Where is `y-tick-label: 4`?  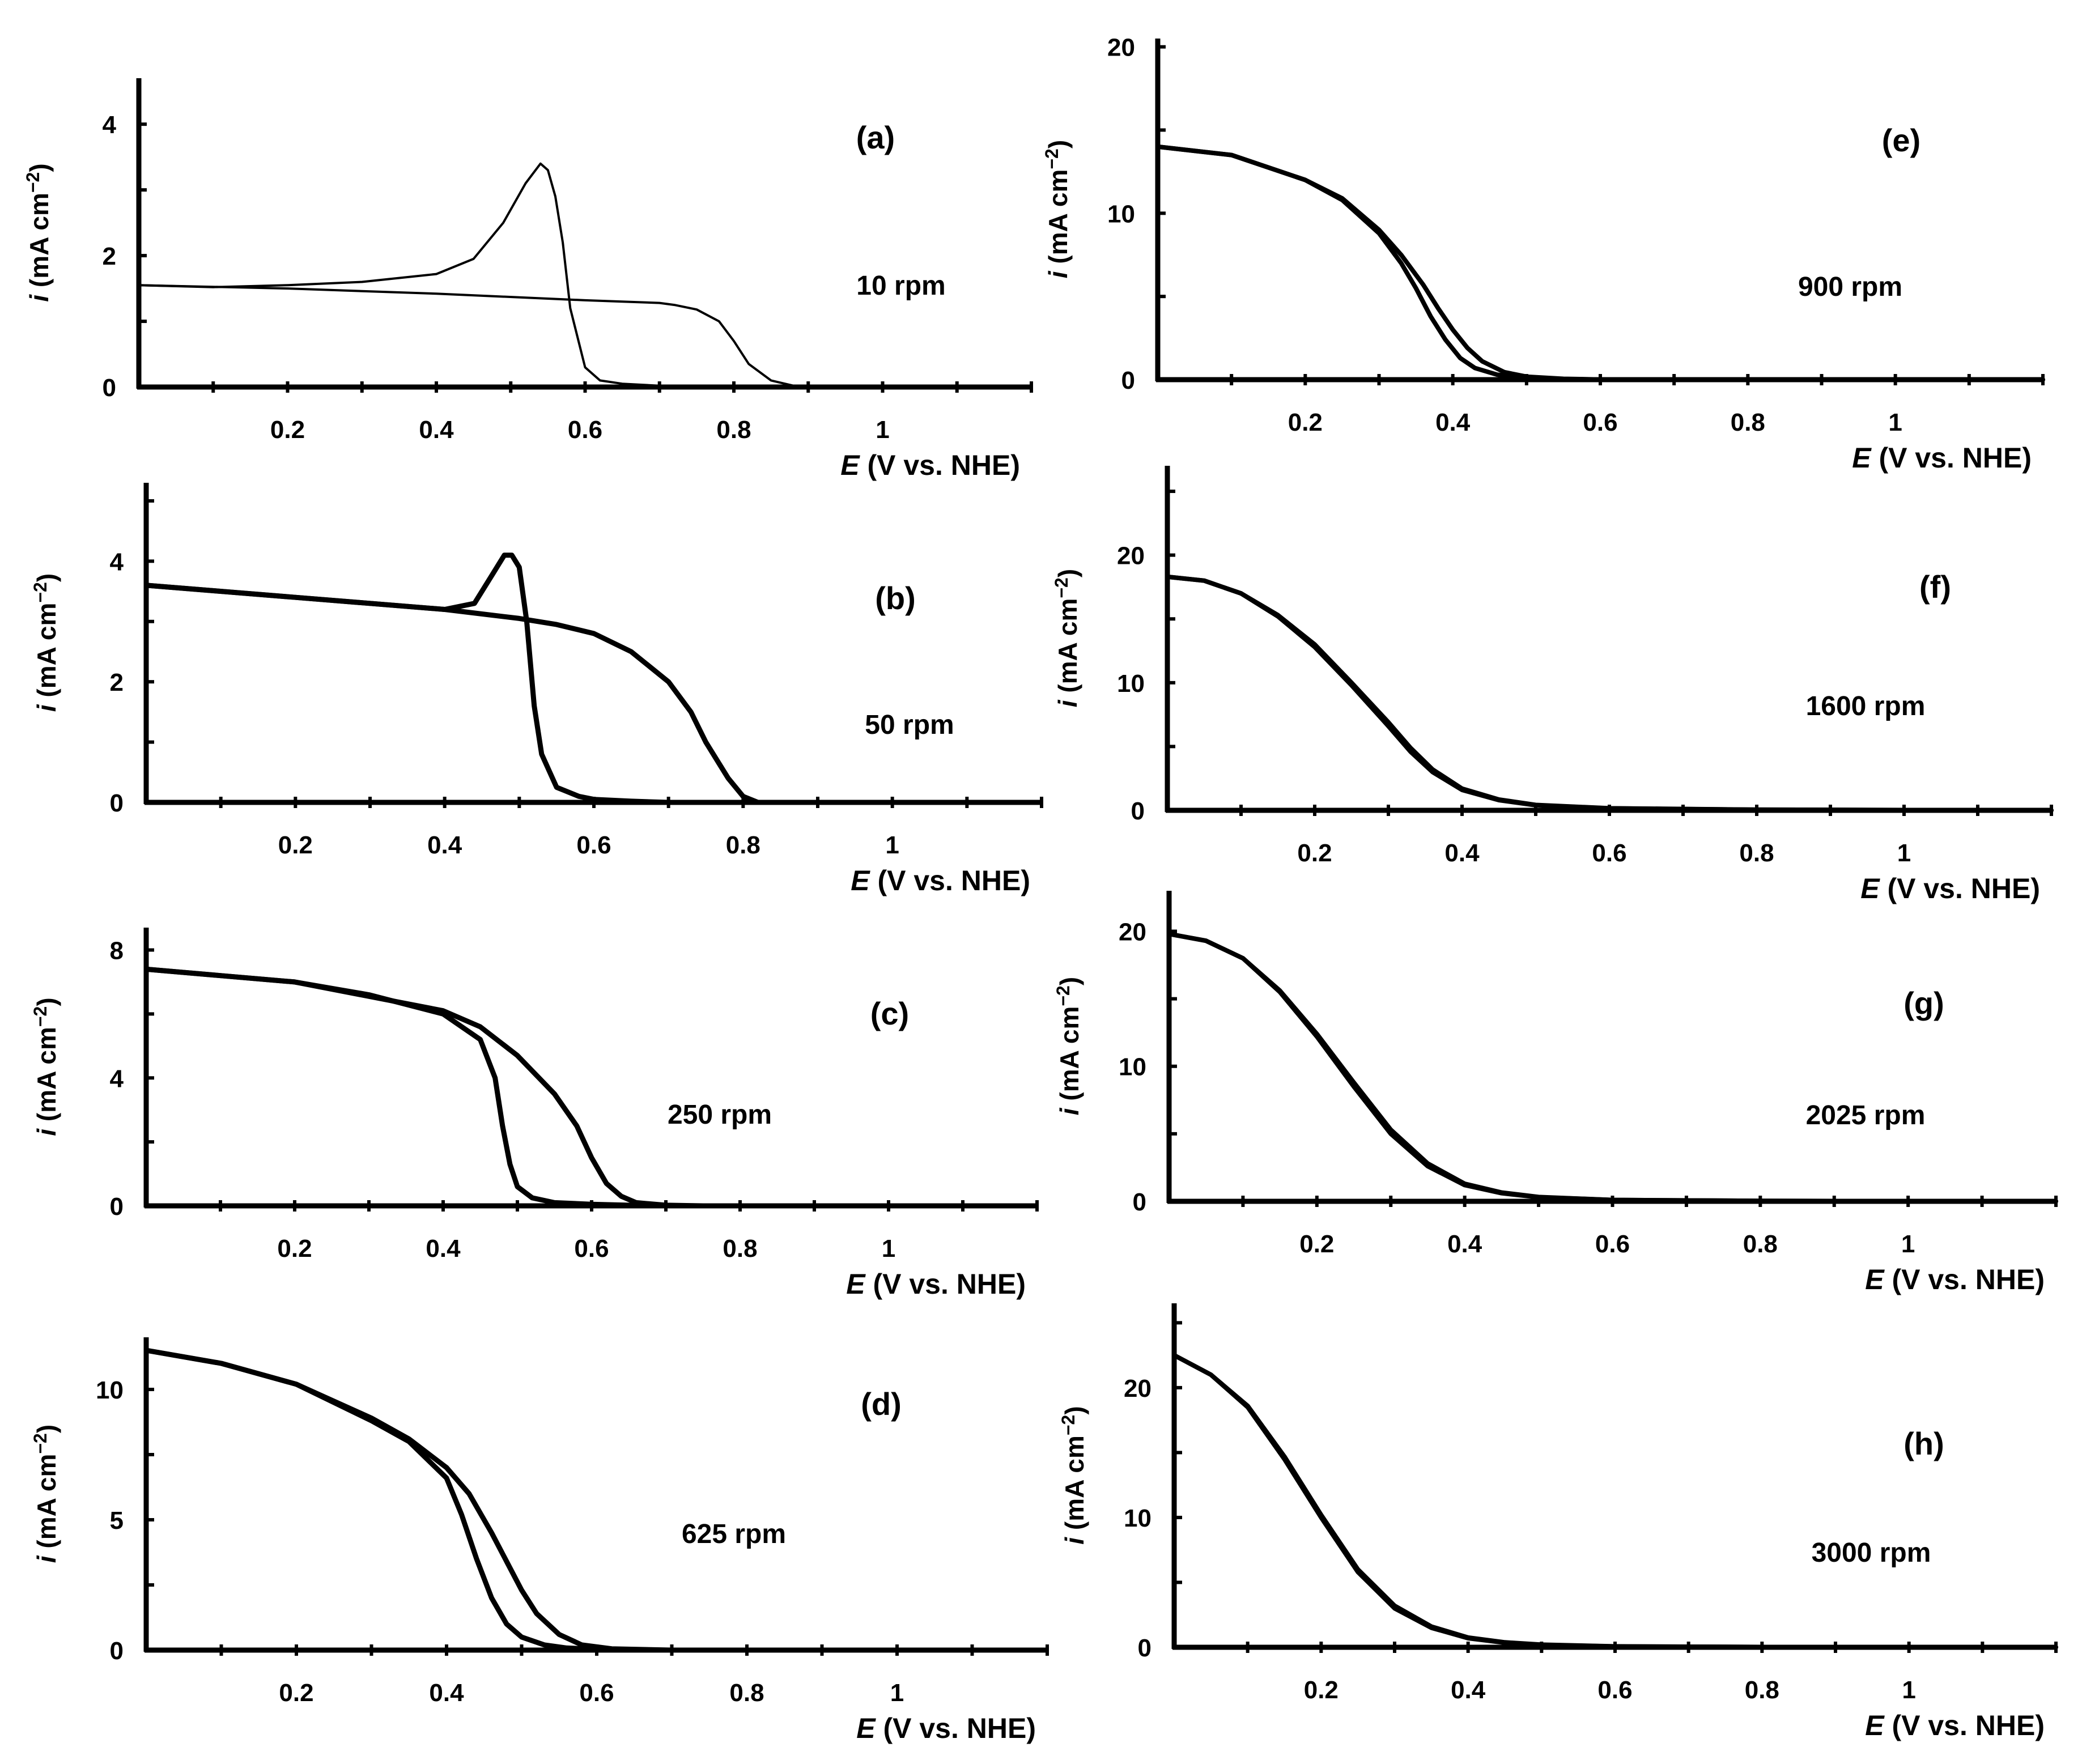 y-tick-label: 4 is located at coordinates (110, 125).